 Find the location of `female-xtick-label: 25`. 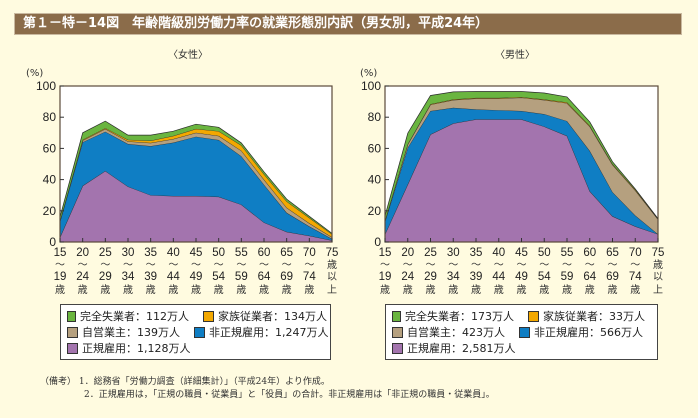

female-xtick-label: 25 is located at coordinates (105, 253).